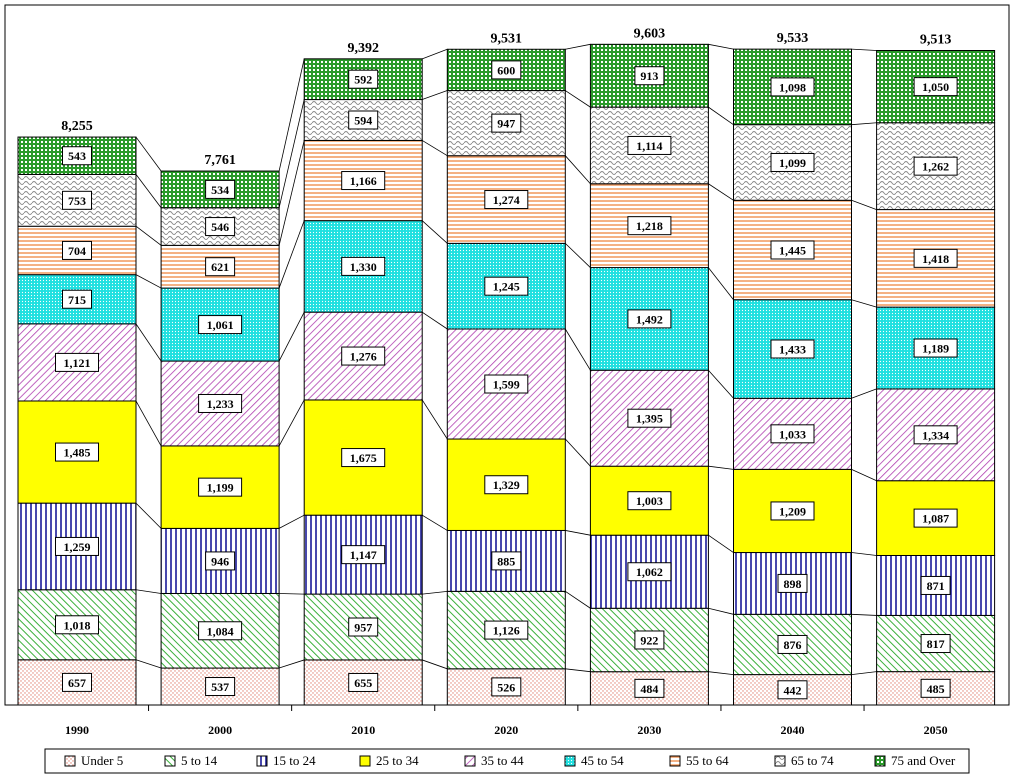 Image resolution: width=1014 pixels, height=783 pixels. Describe the element at coordinates (936, 644) in the screenshot. I see `data-label: 817` at that location.